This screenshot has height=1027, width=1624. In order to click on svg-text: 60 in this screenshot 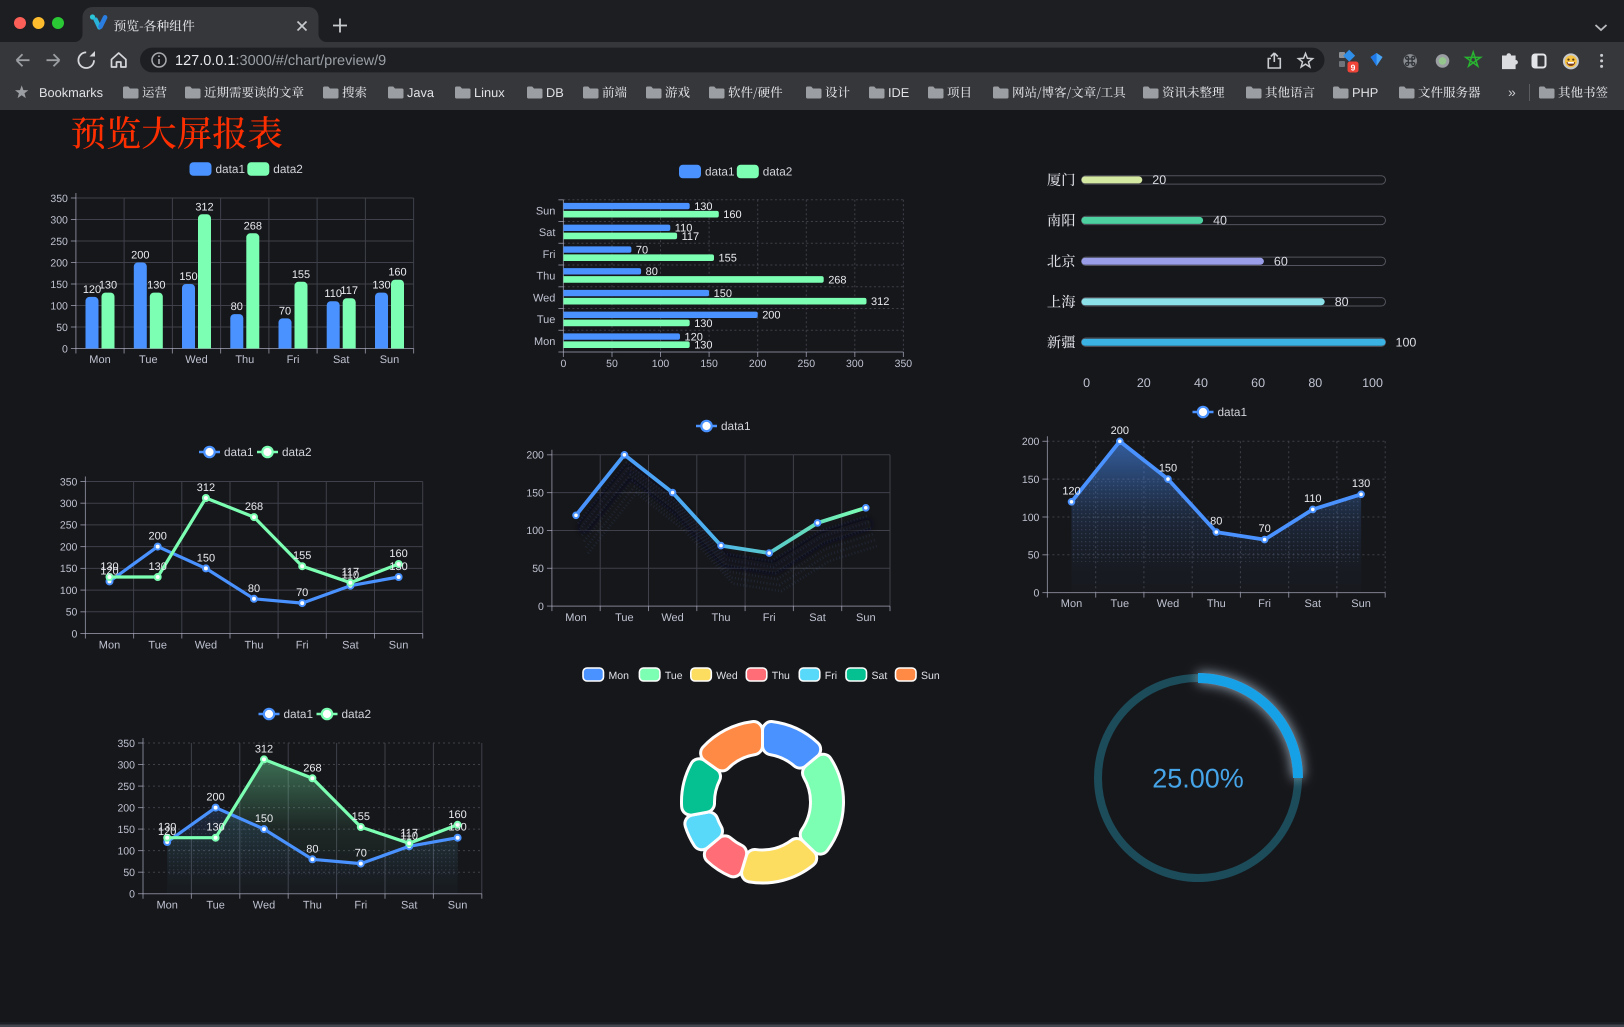, I will do `click(1281, 262)`.